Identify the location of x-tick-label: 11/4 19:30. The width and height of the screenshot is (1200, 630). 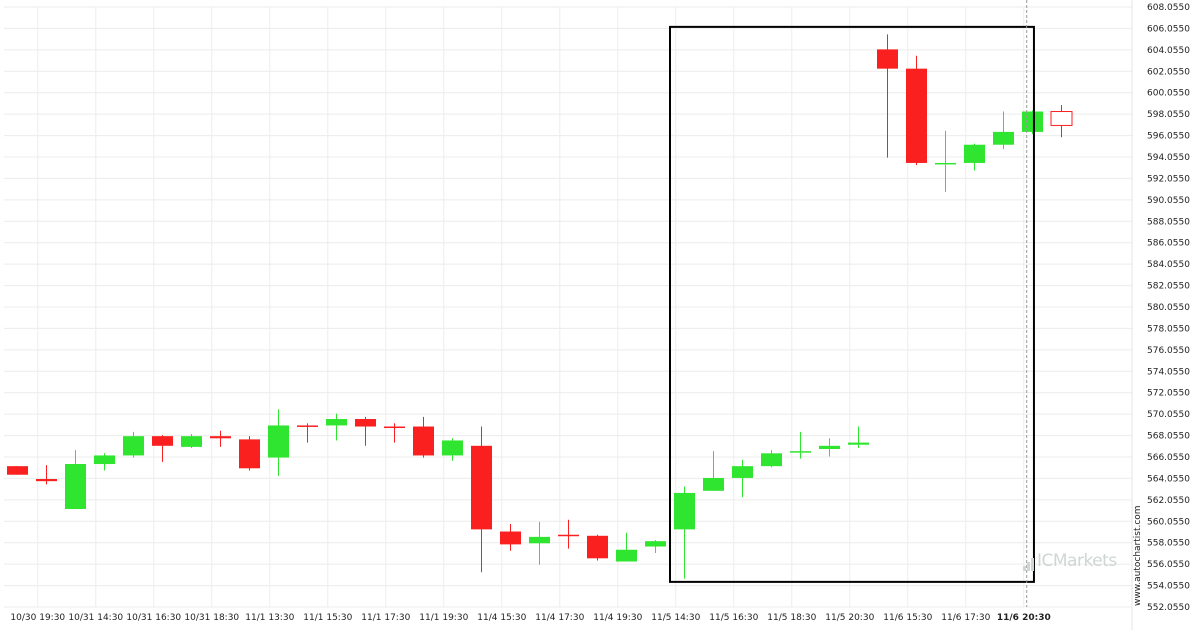
(617, 618).